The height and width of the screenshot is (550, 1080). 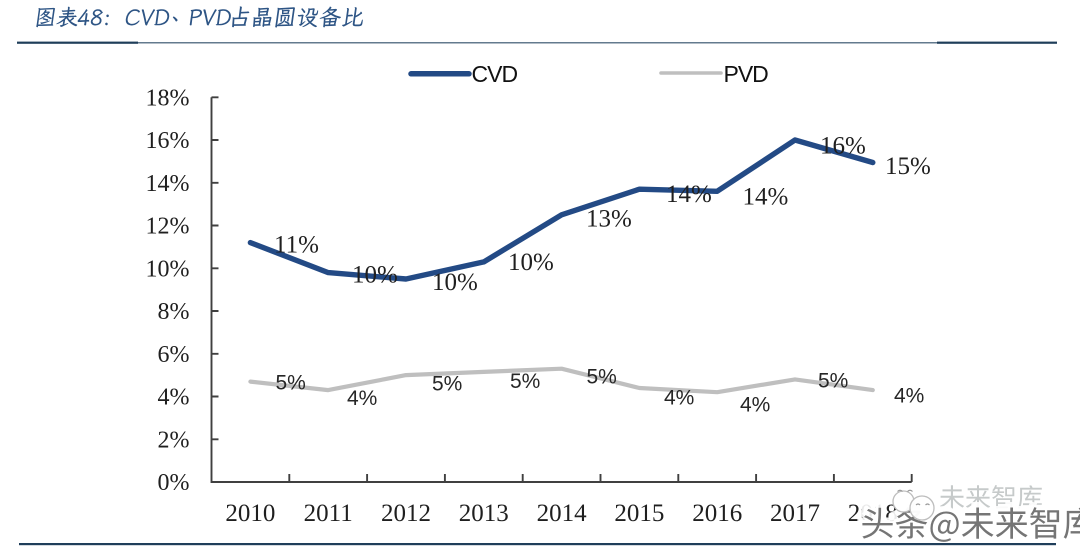 I want to click on svg-text: 0%, so click(x=174, y=483).